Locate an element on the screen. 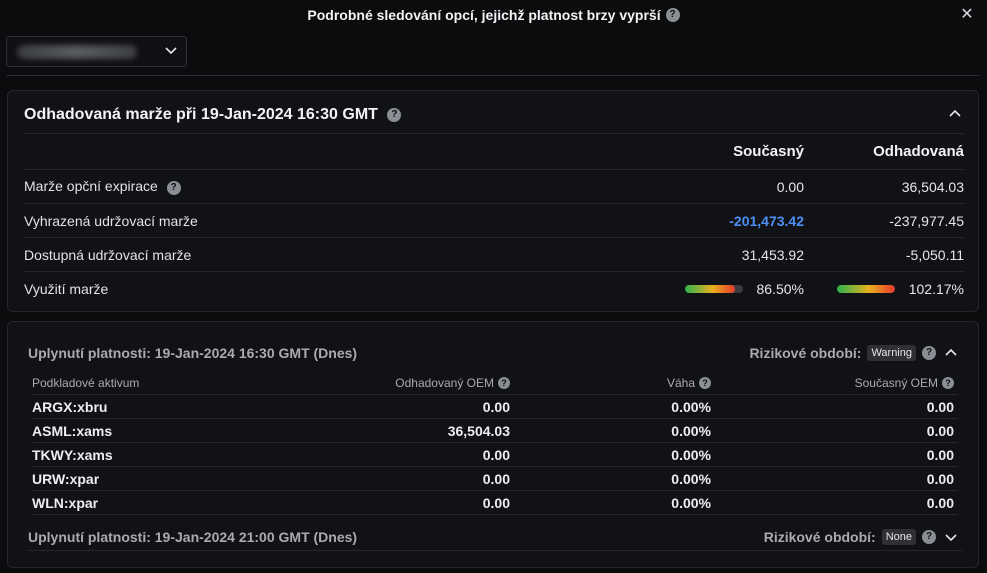  col-cur-oem-label: Současný OEM is located at coordinates (896, 382).